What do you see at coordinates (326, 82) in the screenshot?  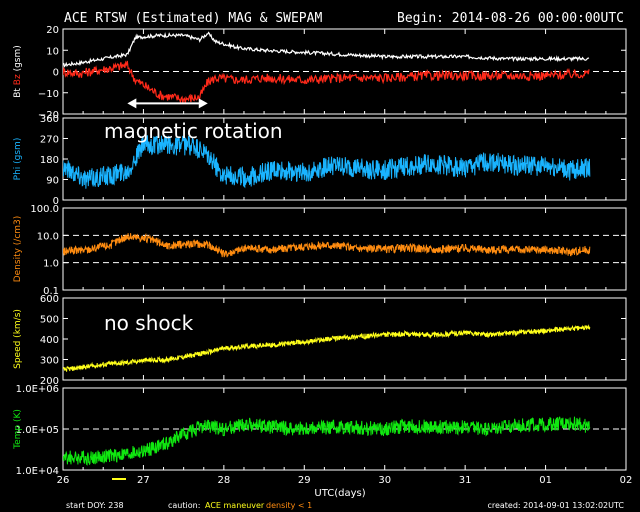 I see `series-bz` at bounding box center [326, 82].